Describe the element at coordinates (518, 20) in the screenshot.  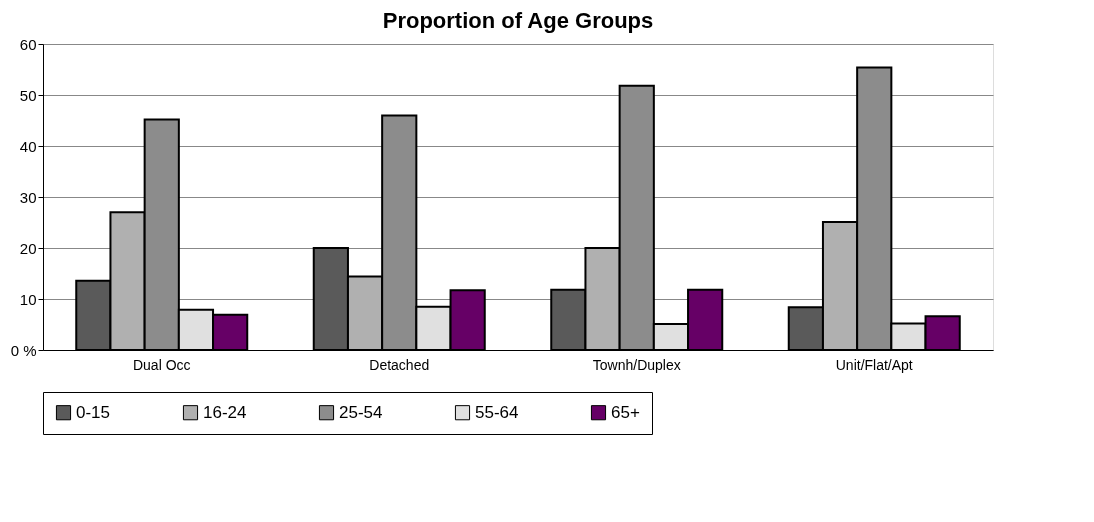
I see `chart-title: Proportion of Age Groups` at that location.